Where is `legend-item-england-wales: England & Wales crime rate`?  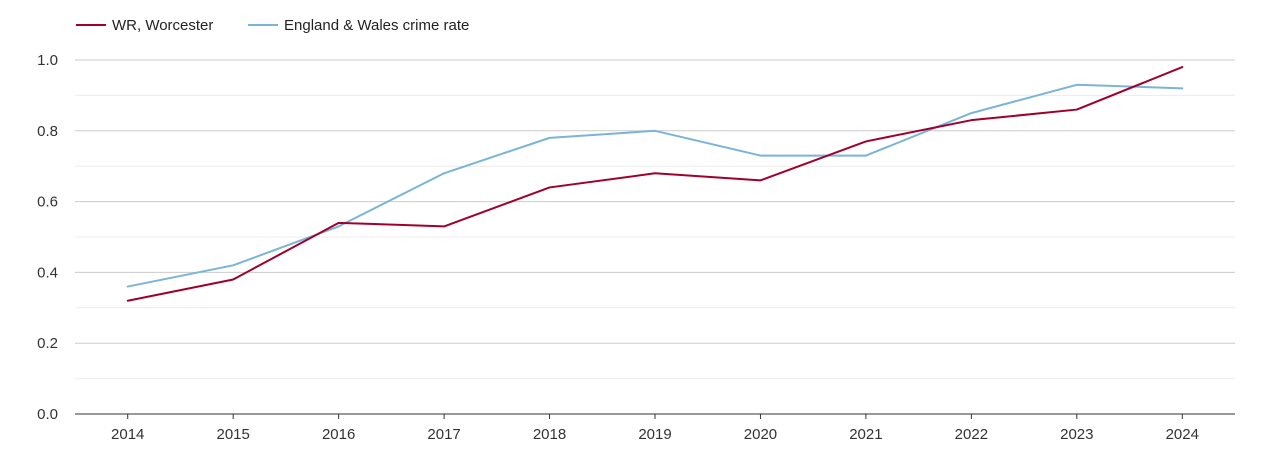
legend-item-england-wales: England & Wales crime rate is located at coordinates (358, 25).